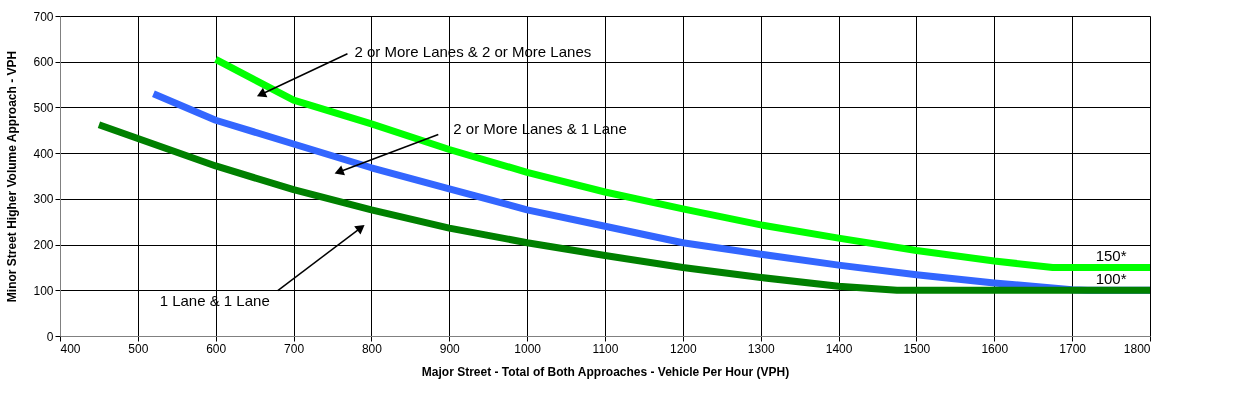  Describe the element at coordinates (1137, 348) in the screenshot. I see `x-tick-label: 1800` at that location.